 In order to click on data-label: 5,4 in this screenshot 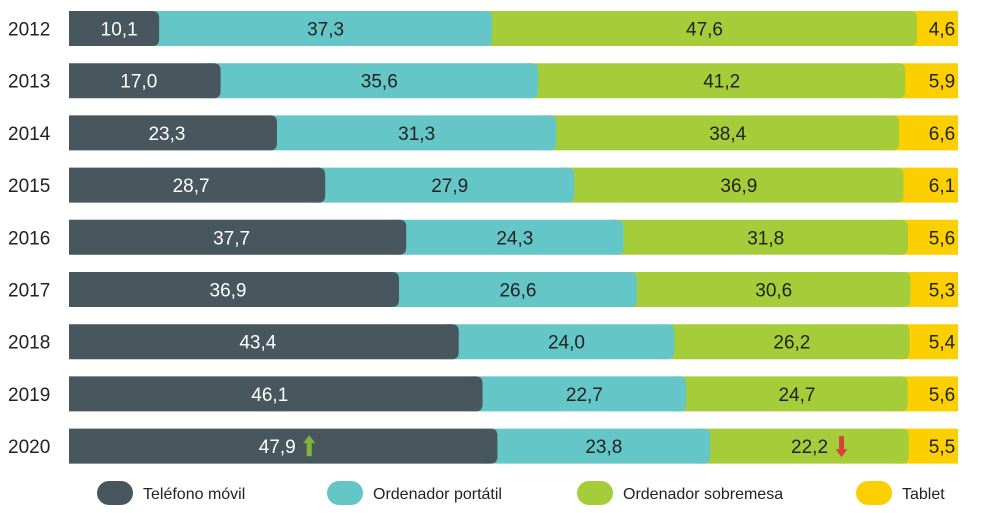, I will do `click(942, 343)`.